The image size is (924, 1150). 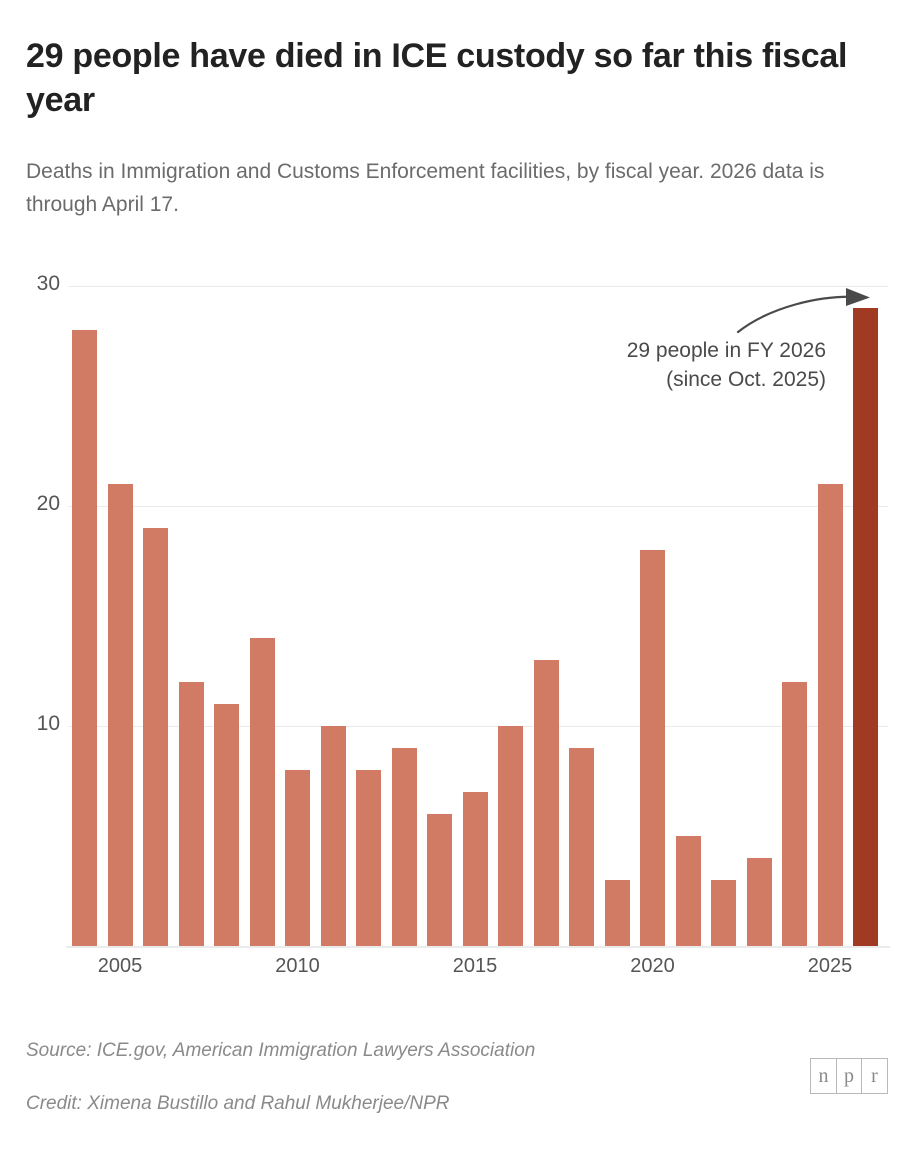 I want to click on bar-2004, so click(x=84, y=638).